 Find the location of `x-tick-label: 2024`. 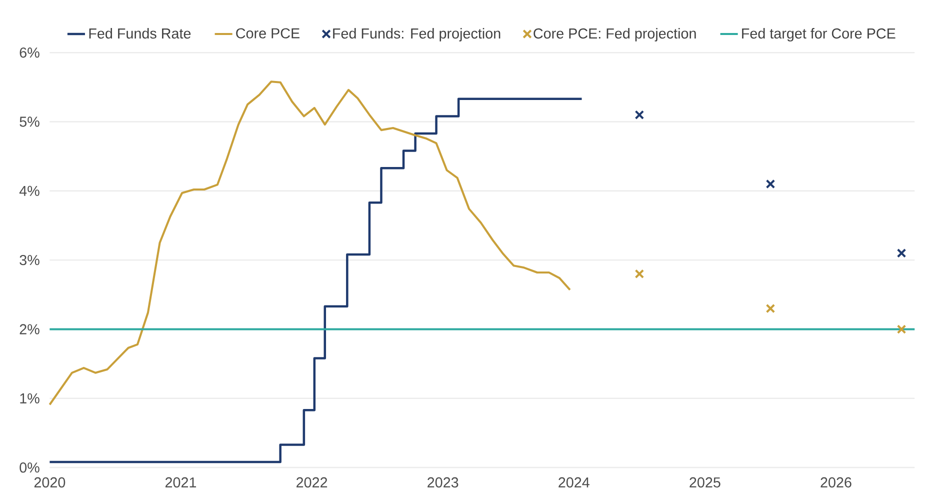

x-tick-label: 2024 is located at coordinates (574, 483).